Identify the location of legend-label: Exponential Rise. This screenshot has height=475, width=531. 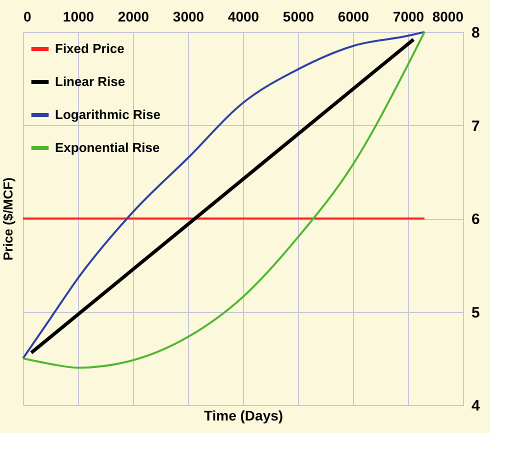
(107, 147).